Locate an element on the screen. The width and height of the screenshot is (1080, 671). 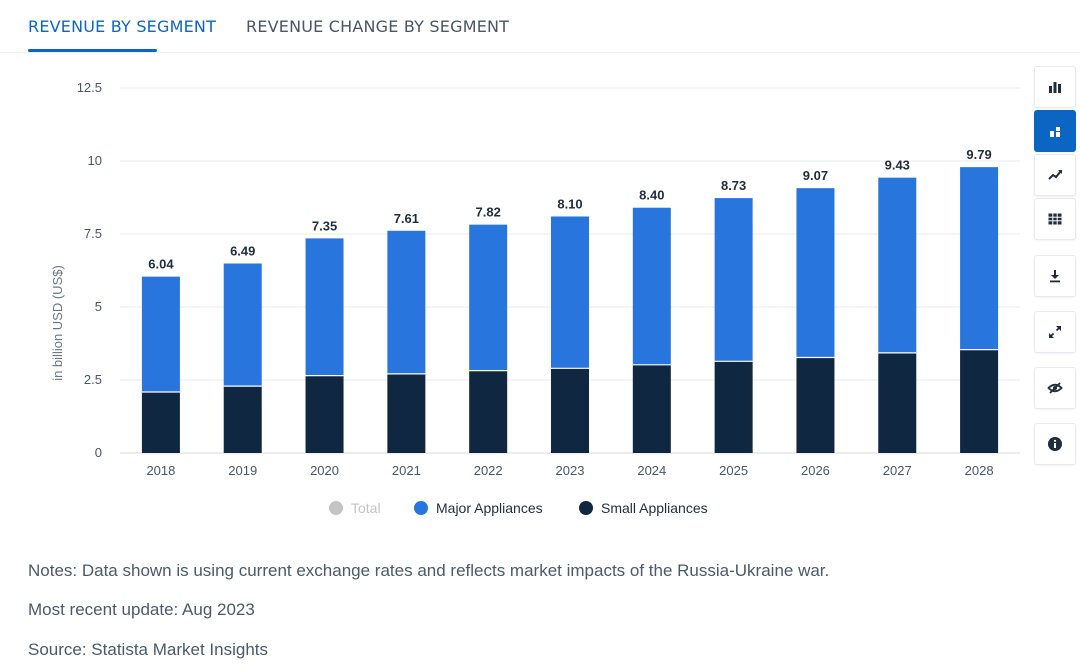
legend-item-total: Total is located at coordinates (355, 508).